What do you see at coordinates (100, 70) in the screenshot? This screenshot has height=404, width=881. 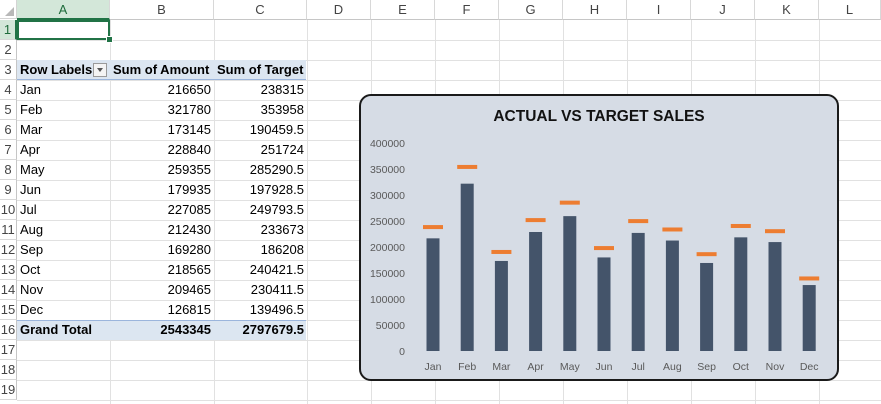 I see `filter-dropdown-button` at bounding box center [100, 70].